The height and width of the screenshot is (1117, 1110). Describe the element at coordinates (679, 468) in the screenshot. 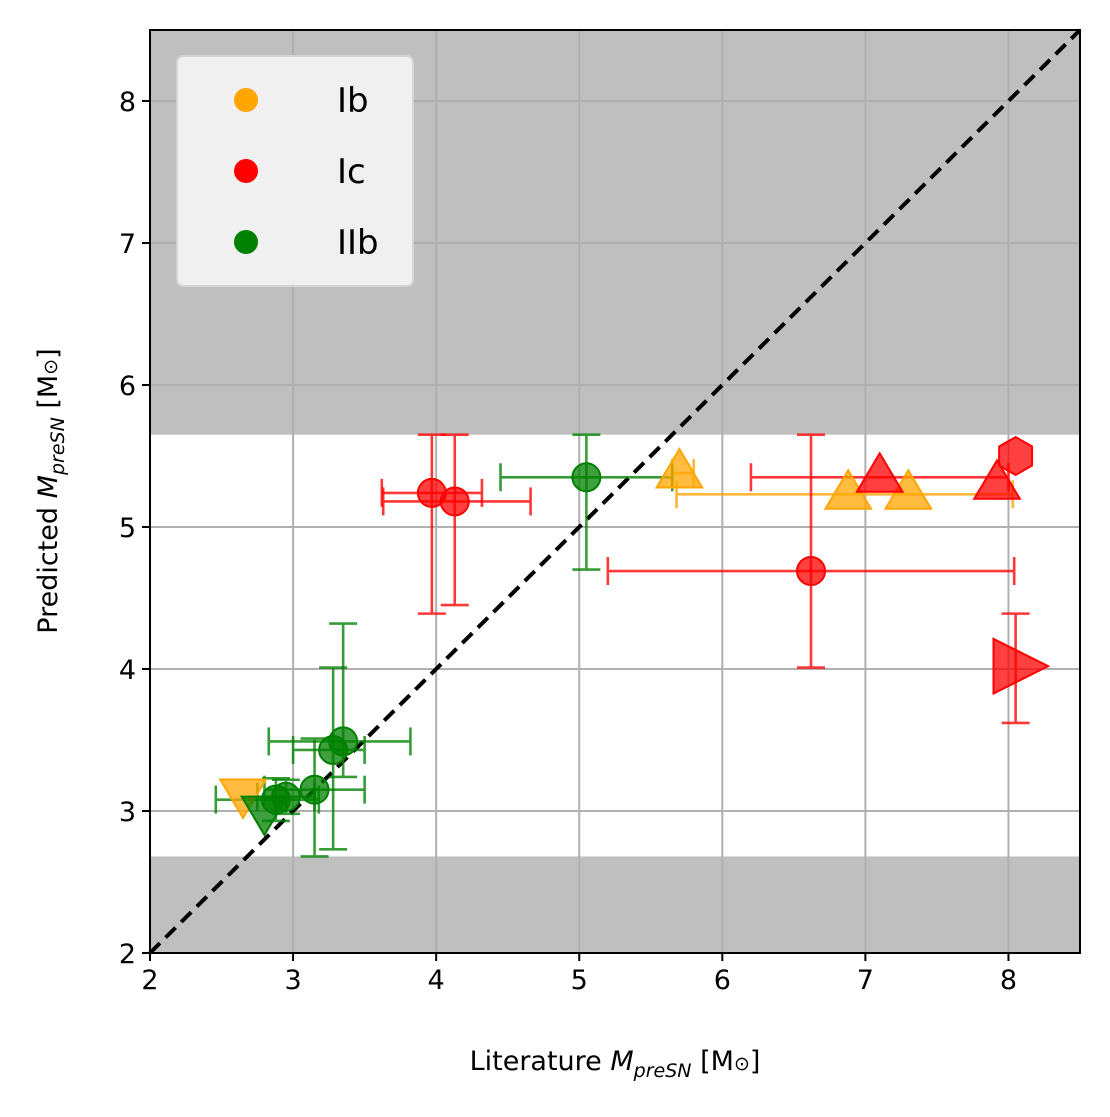

I see `marker-triangle-up-s0-p1` at that location.